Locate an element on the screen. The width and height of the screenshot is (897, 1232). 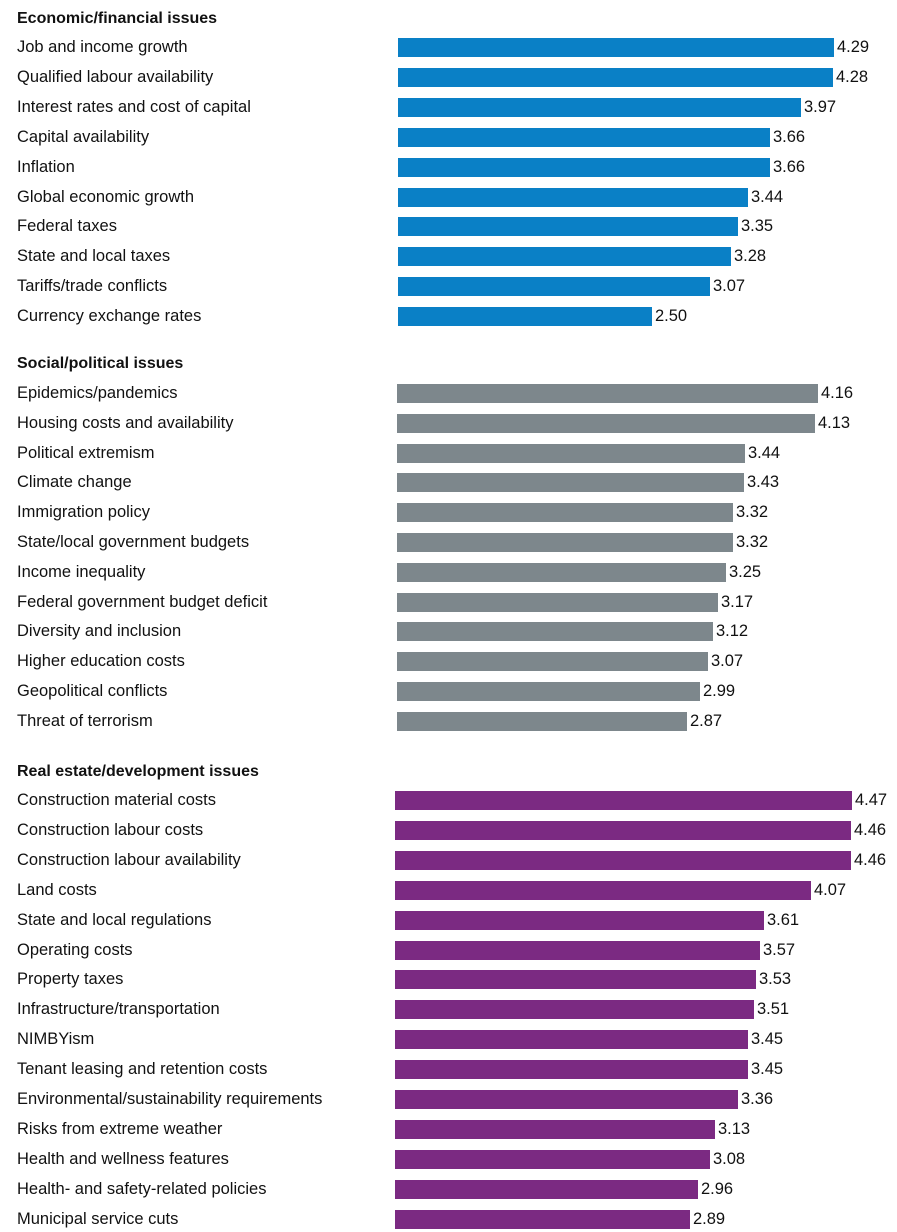
economic-category-label: Tariffs/trade conflicts is located at coordinates (92, 286).